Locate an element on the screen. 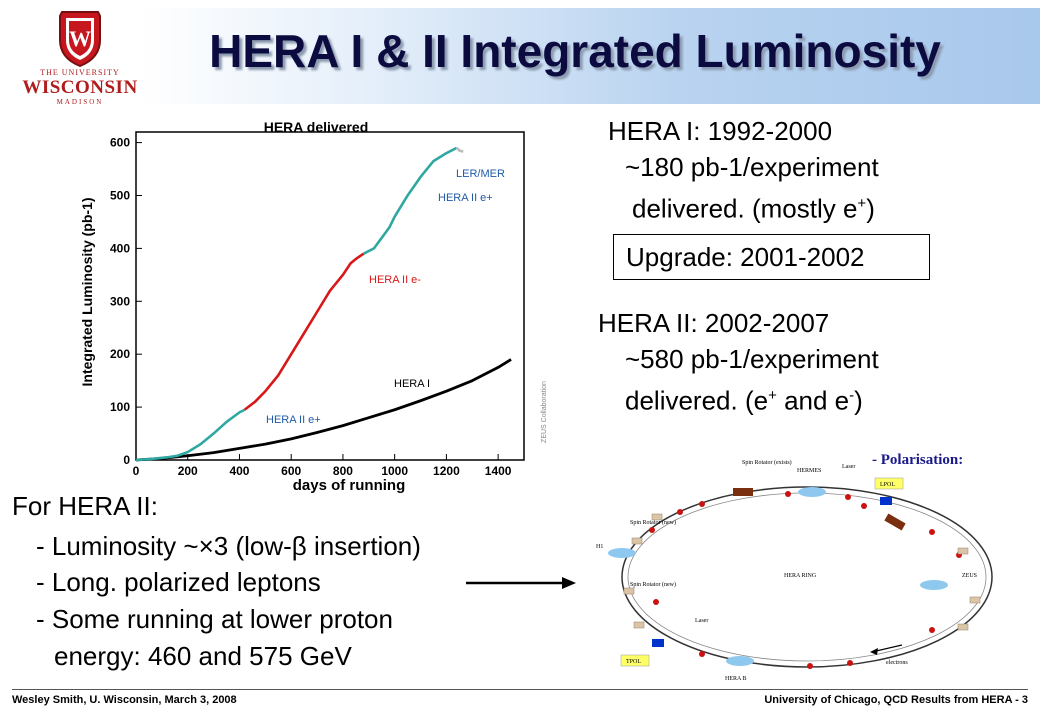  spin-rotator-new-2-label: Spin Rotator (new) is located at coordinates (653, 584).